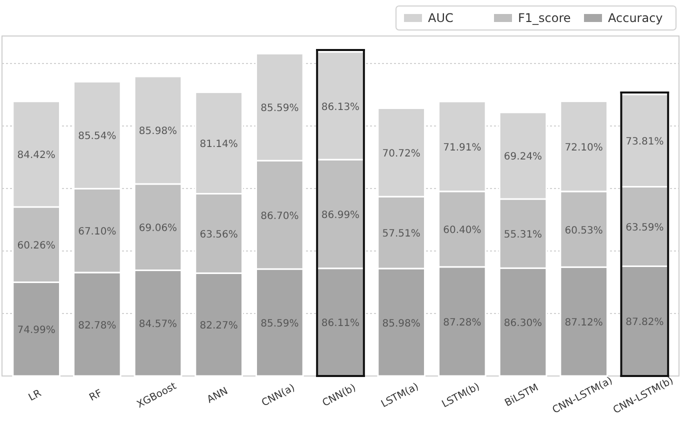 The width and height of the screenshot is (681, 429). Describe the element at coordinates (97, 232) in the screenshot. I see `data-label: 67.10%` at that location.